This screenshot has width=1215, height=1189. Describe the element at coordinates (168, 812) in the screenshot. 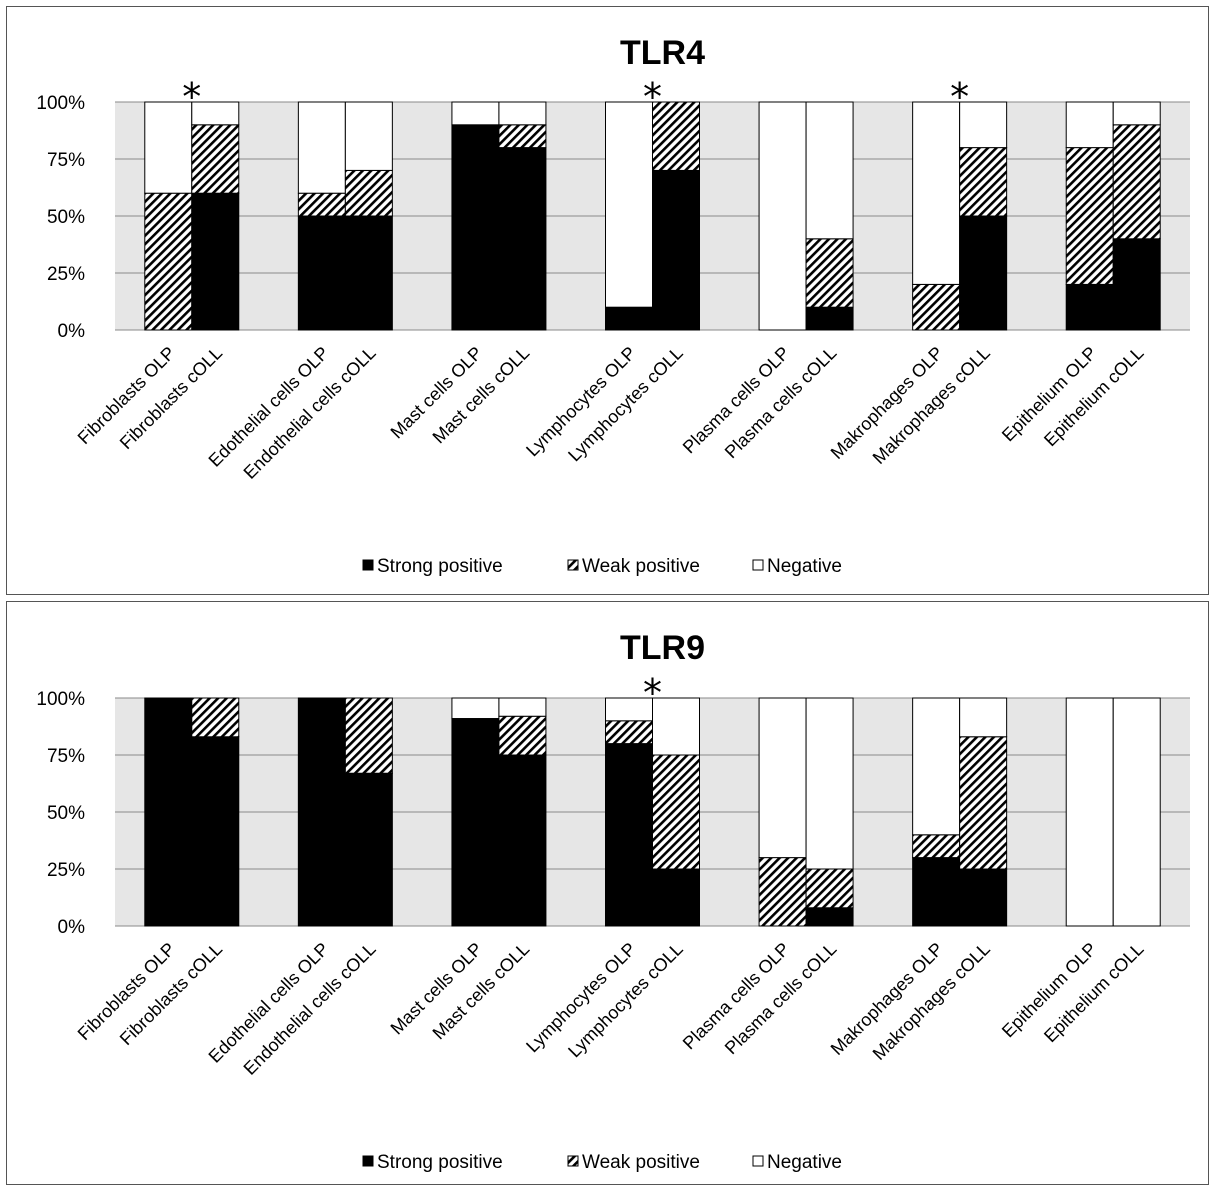

I see `bar-strong-positive-fibroblasts-olp` at that location.